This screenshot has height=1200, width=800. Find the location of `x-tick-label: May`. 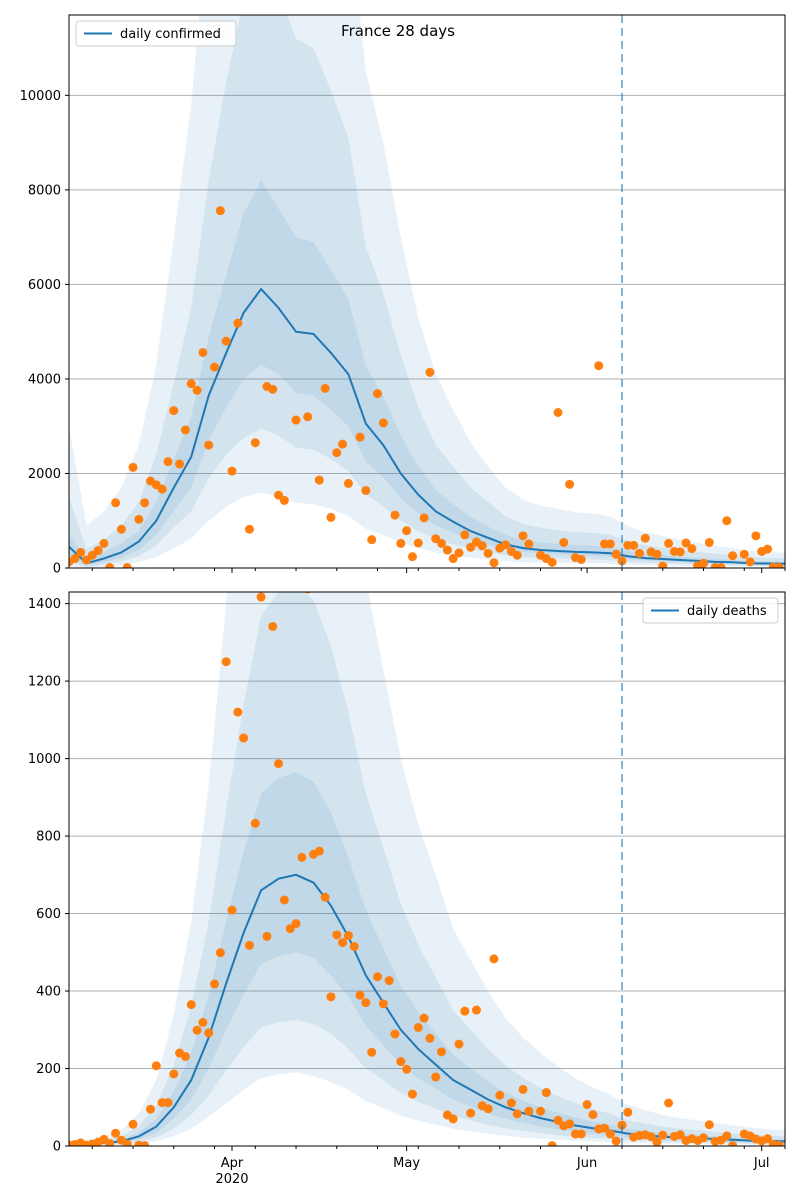

x-tick-label: May is located at coordinates (406, 1163).